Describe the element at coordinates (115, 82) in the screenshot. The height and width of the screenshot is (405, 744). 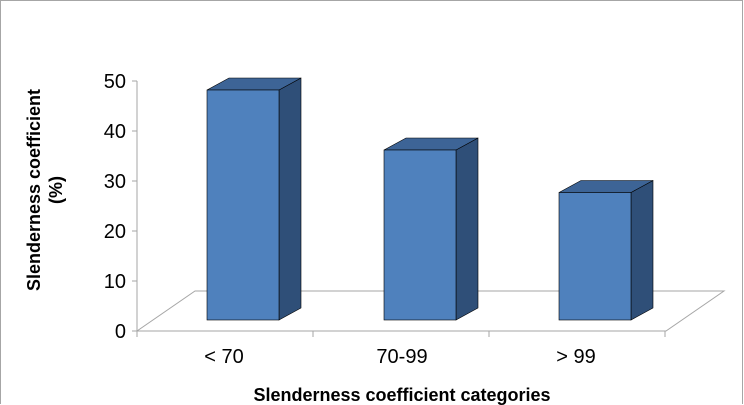
I see `y-tick-label: 50` at that location.